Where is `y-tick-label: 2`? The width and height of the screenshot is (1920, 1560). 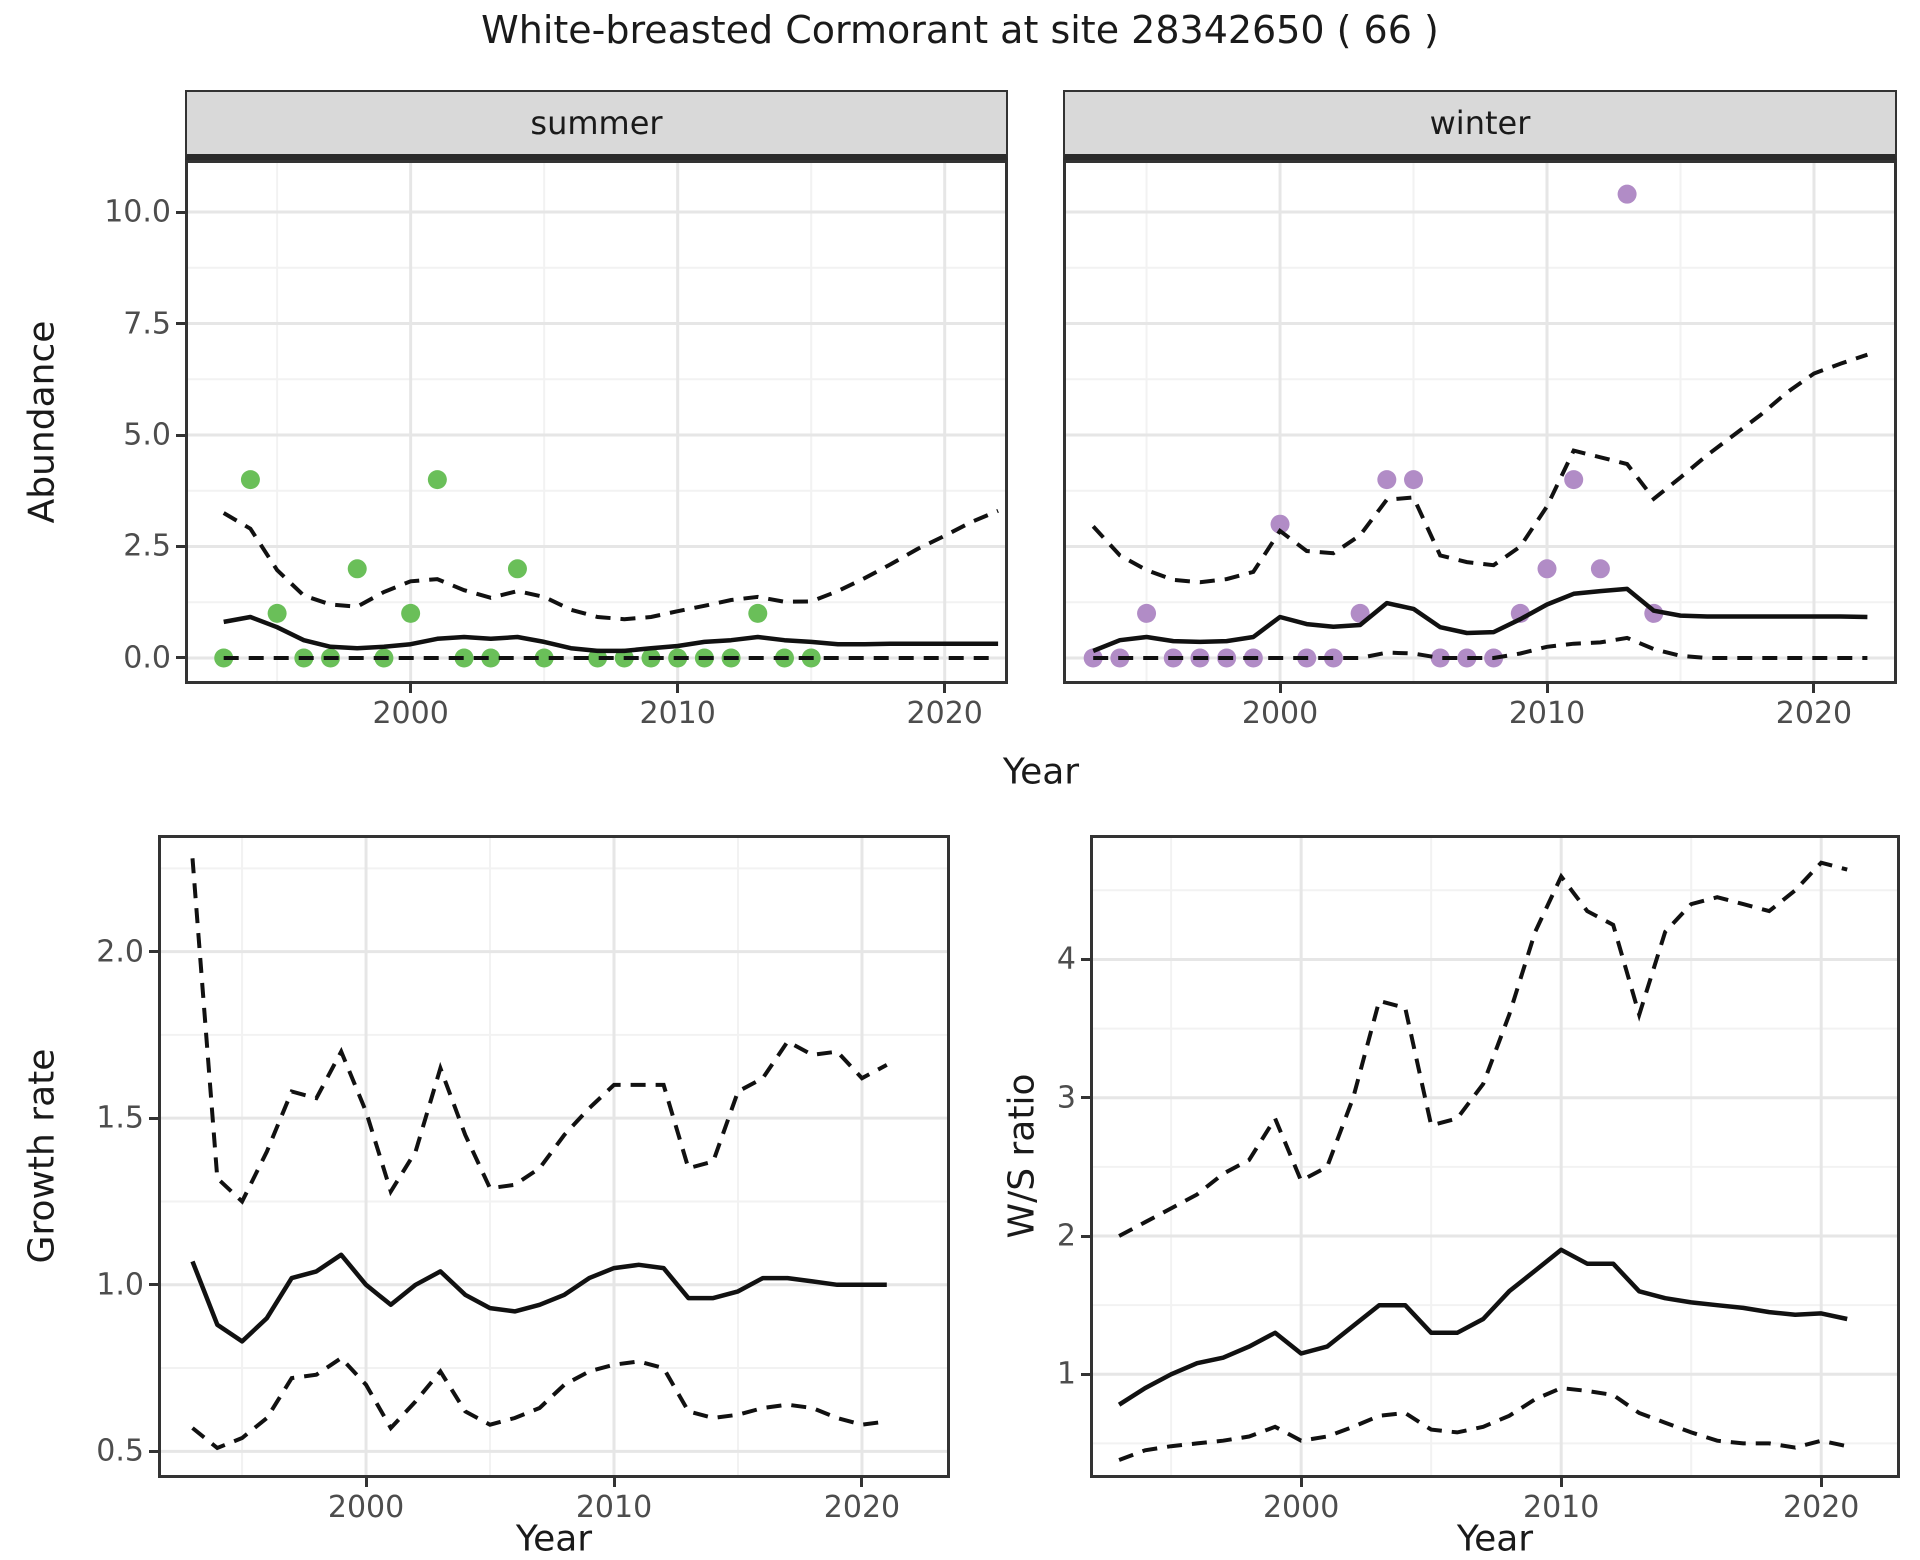 y-tick-label: 2 is located at coordinates (1066, 1236).